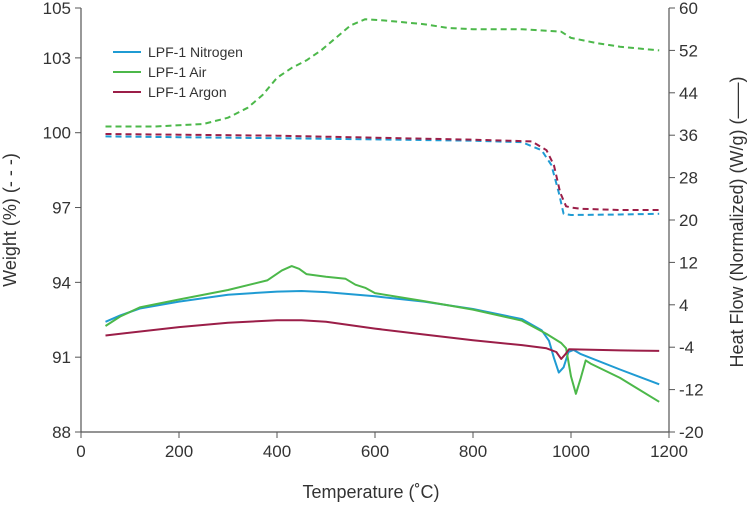 The width and height of the screenshot is (752, 505). I want to click on y-right-tick-label: 4, so click(683, 305).